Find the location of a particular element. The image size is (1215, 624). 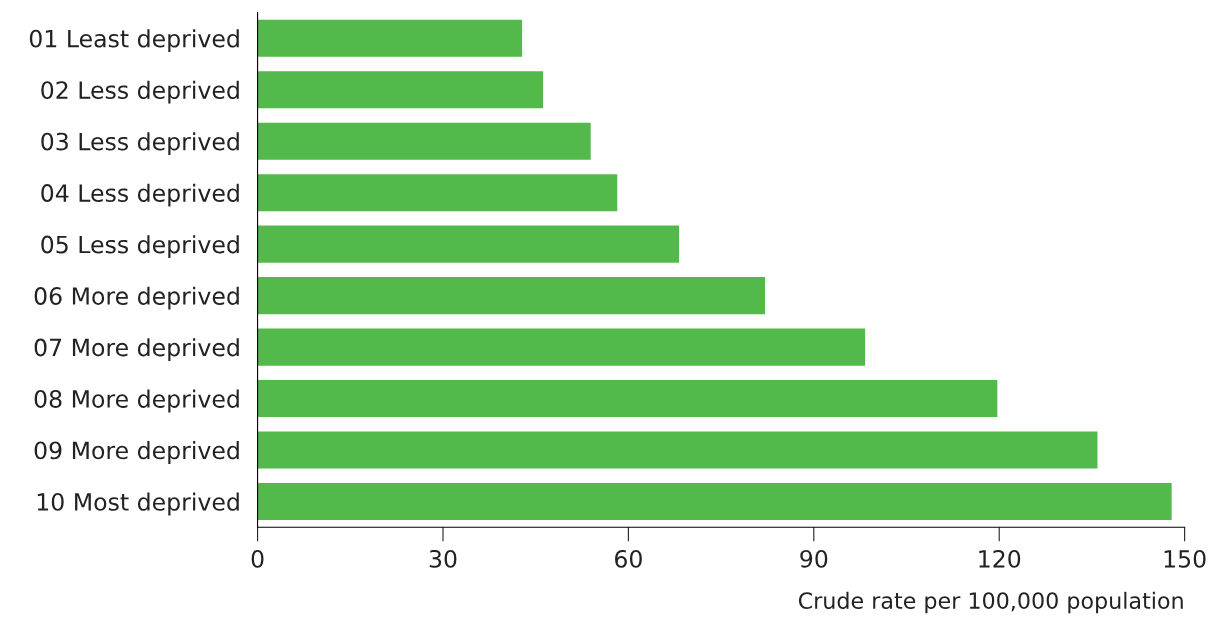

y-tick-label: 03 Less deprived is located at coordinates (140, 144).